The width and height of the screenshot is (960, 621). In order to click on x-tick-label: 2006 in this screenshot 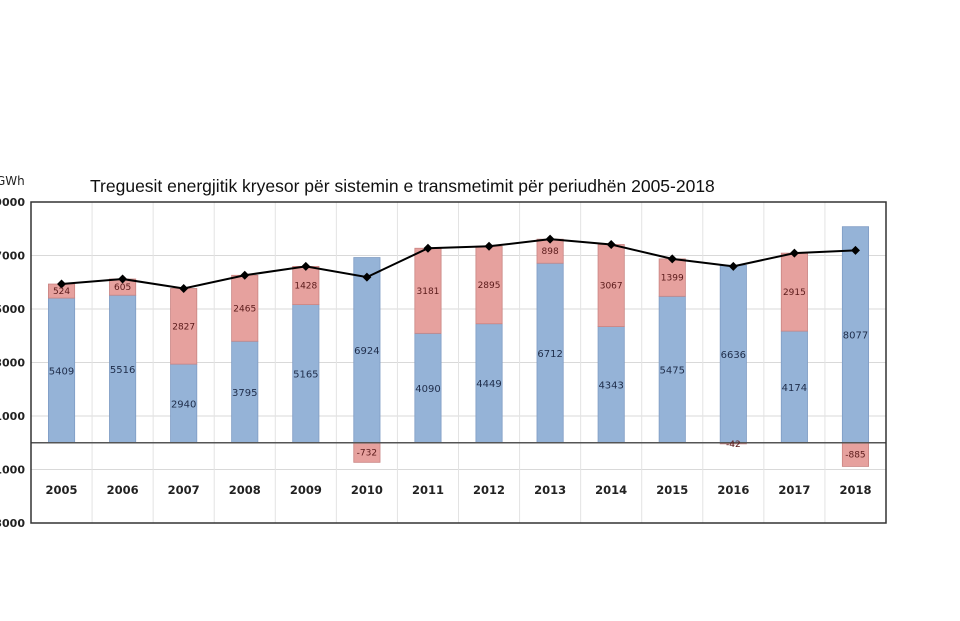, I will do `click(123, 490)`.